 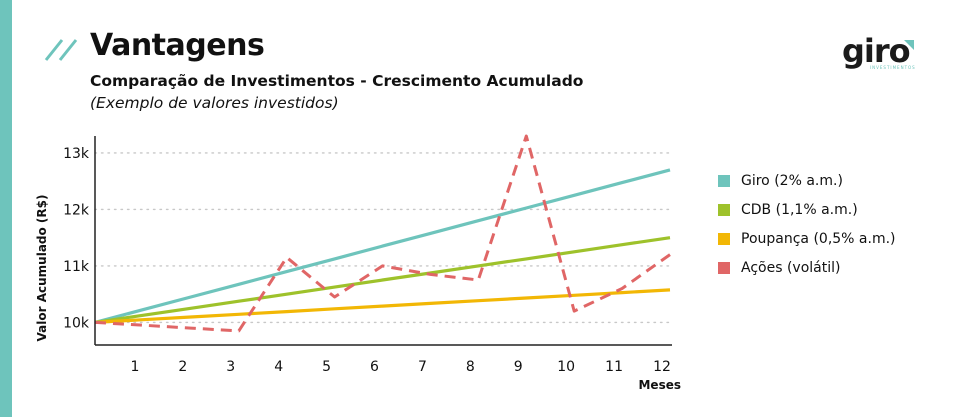 What do you see at coordinates (470, 367) in the screenshot?
I see `x-tick-label: 8` at bounding box center [470, 367].